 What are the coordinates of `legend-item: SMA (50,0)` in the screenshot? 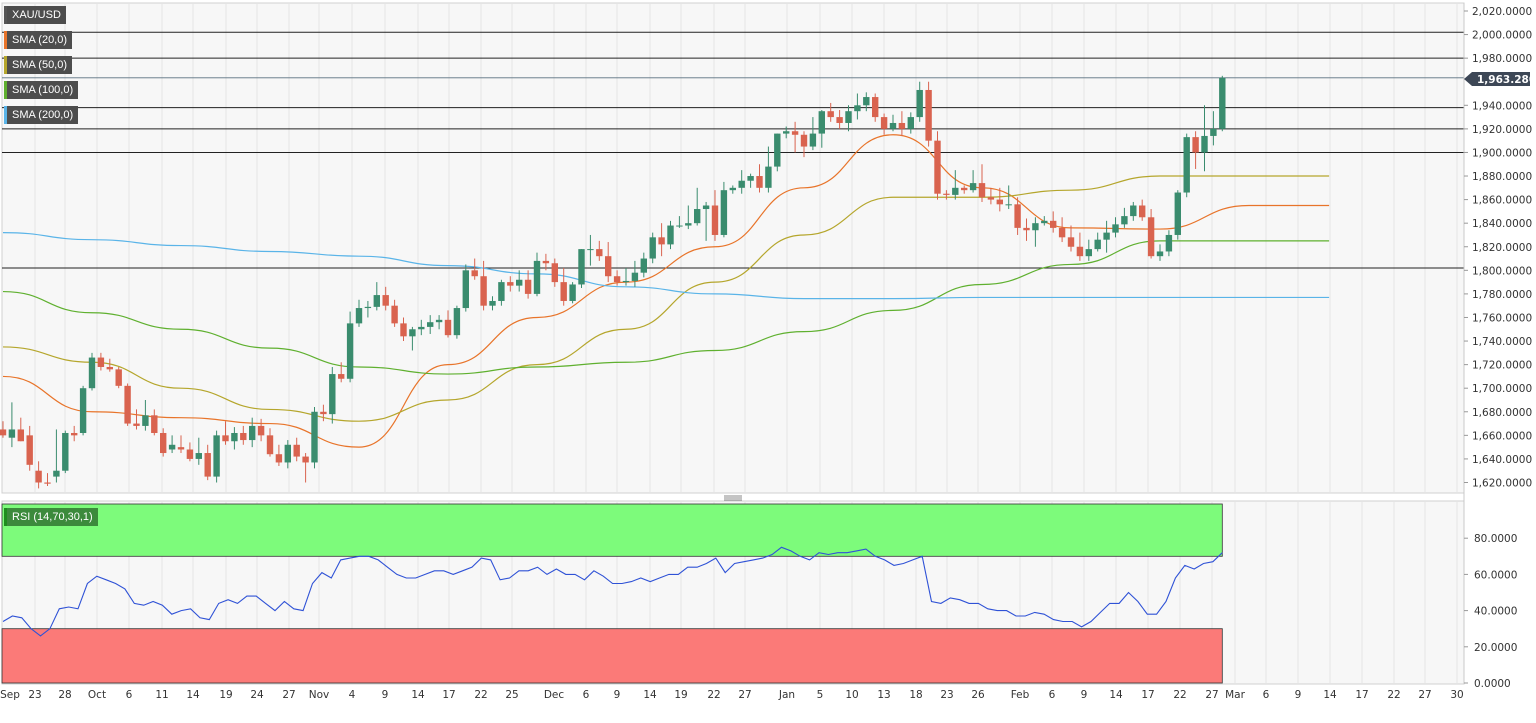 It's located at (41, 65).